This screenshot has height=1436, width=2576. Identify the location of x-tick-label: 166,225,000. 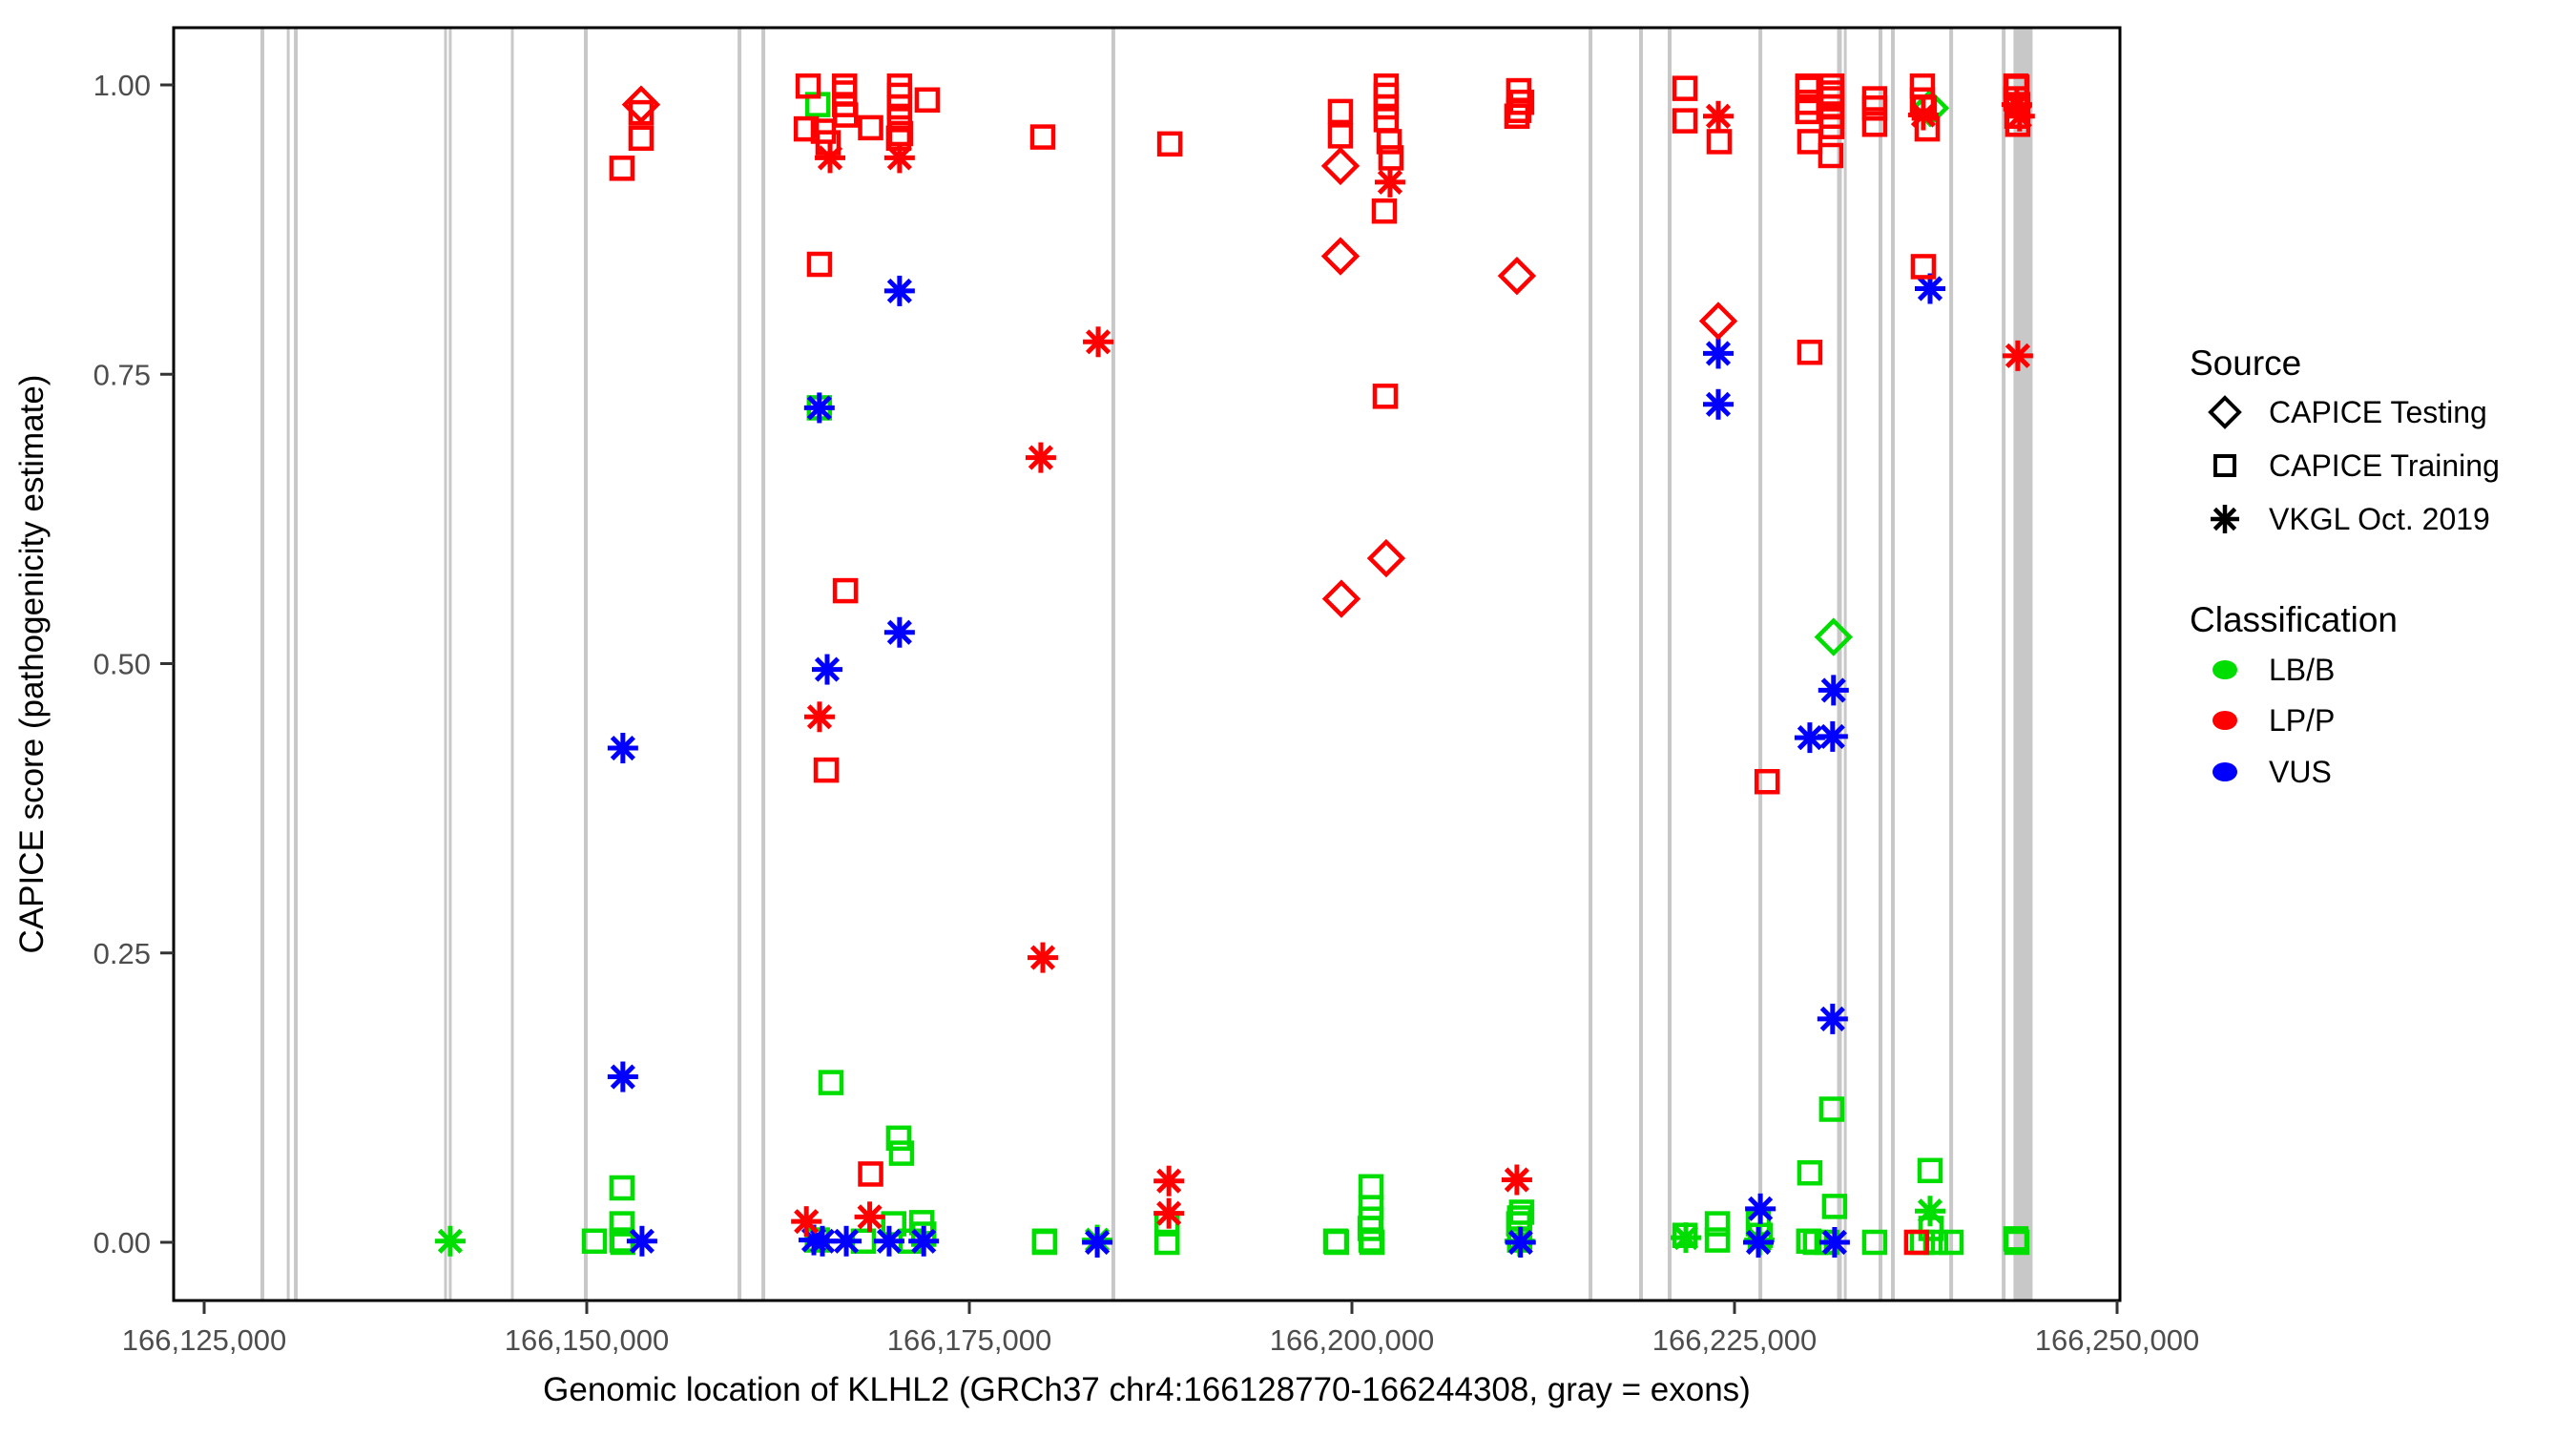
(1734, 1340).